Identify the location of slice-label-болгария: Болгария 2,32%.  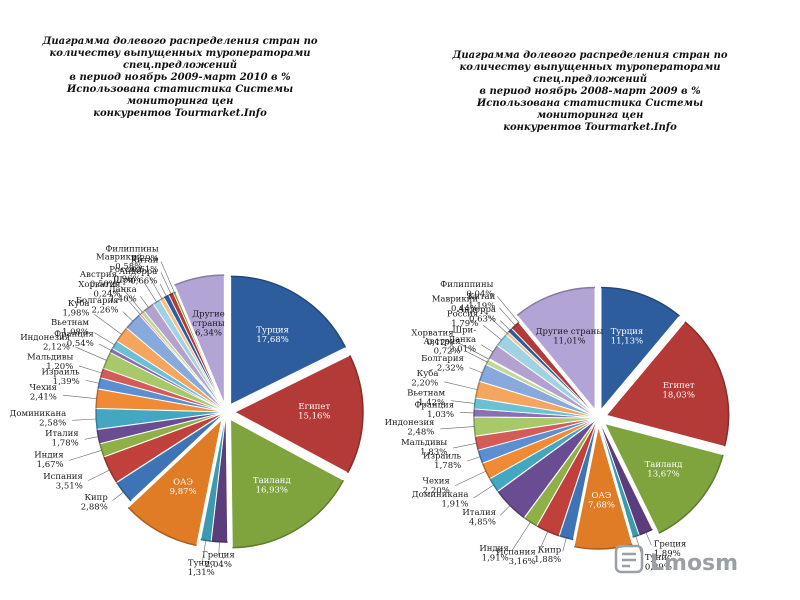
(442, 364).